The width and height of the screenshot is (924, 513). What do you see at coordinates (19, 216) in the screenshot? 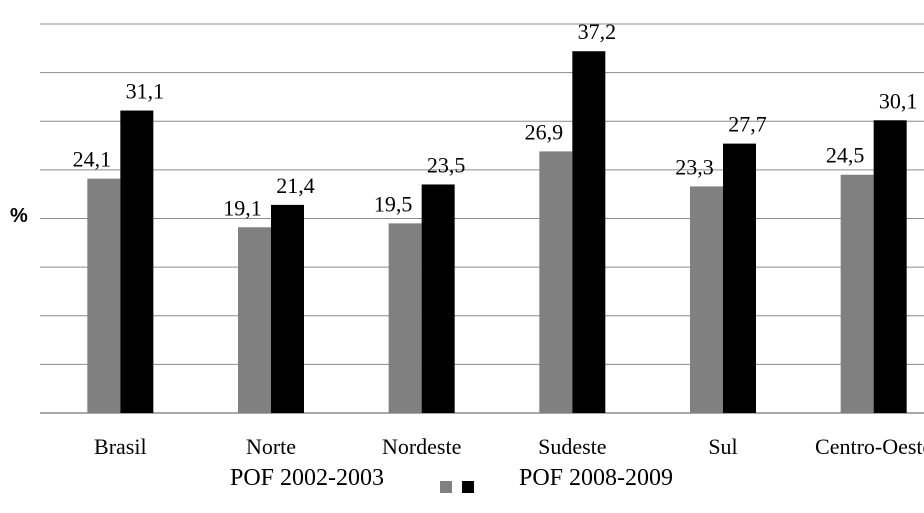
I see `y-axis-label: %` at bounding box center [19, 216].